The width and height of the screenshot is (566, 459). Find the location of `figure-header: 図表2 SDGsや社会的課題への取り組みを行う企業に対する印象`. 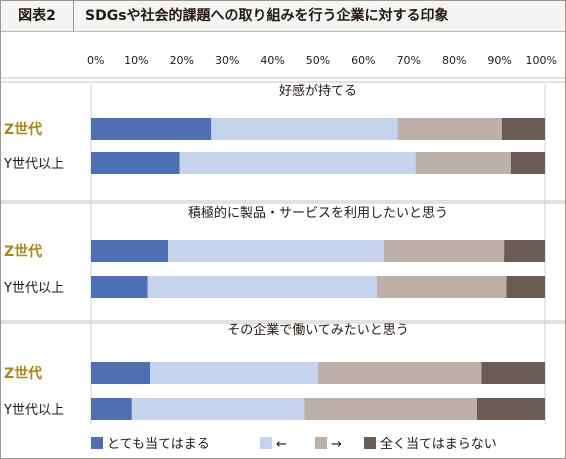

figure-header: 図表2 SDGsや社会的課題への取り組みを行う企業に対する印象 is located at coordinates (283, 16).